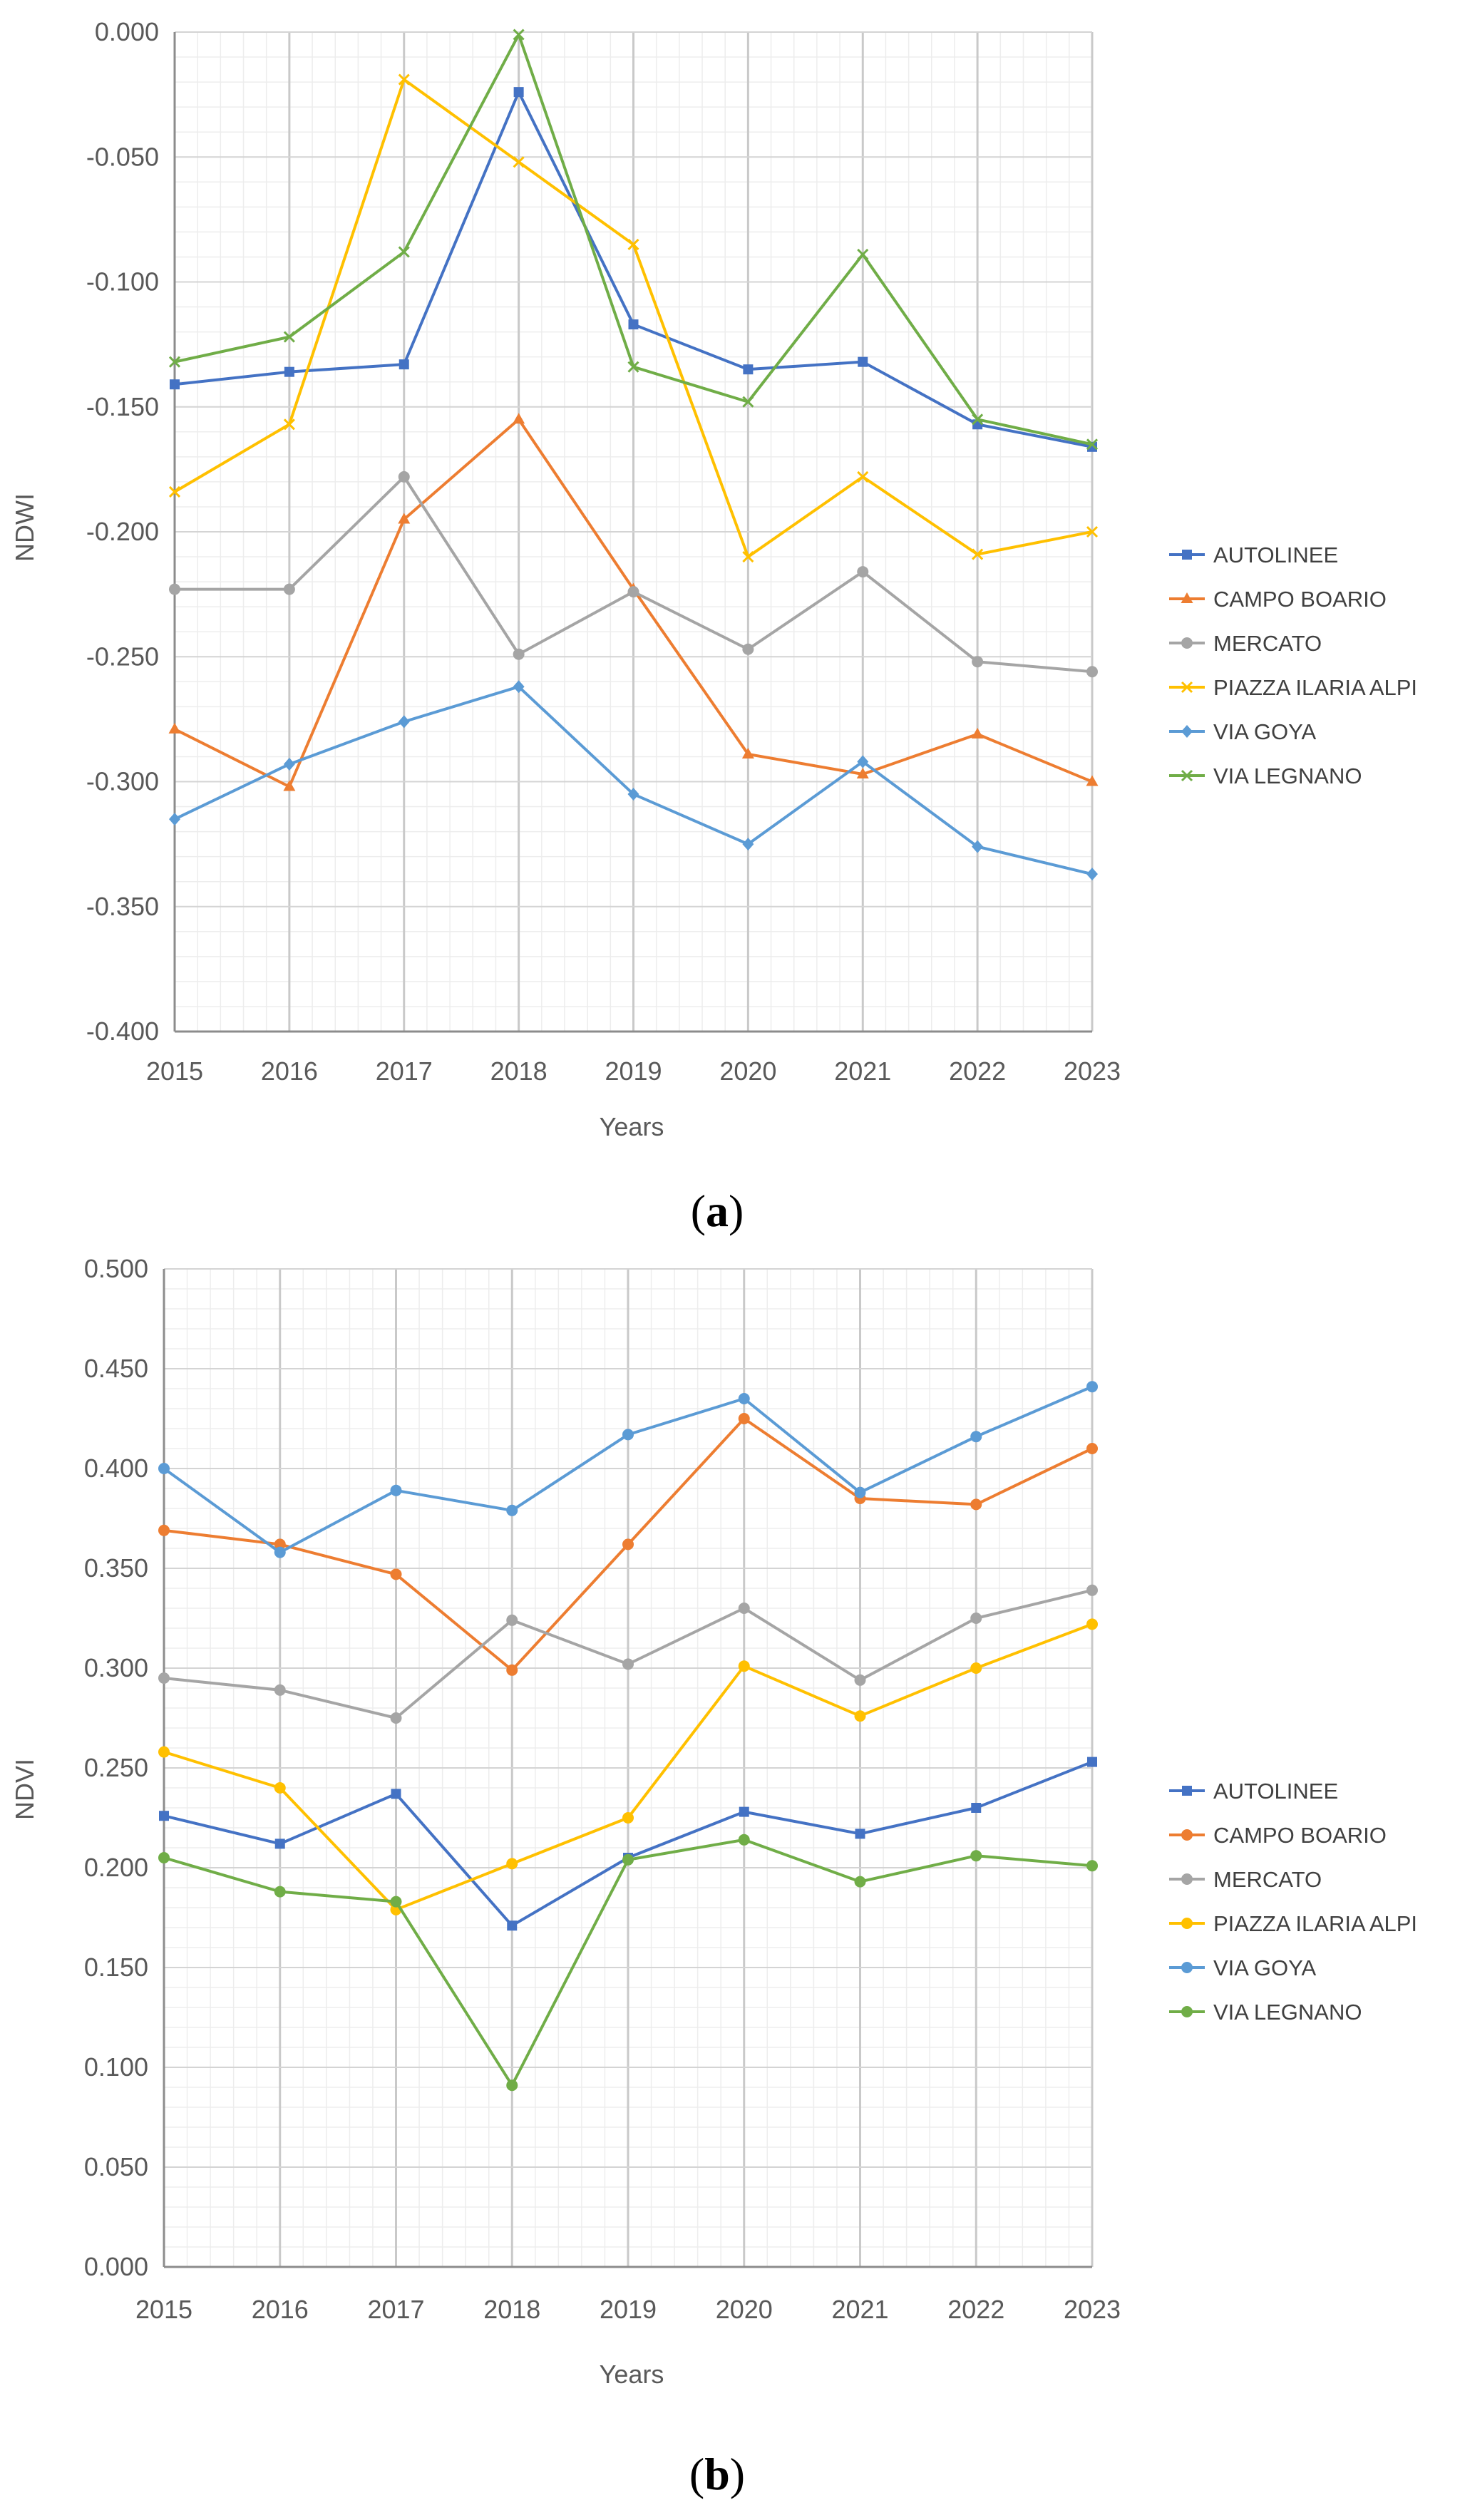 The width and height of the screenshot is (1460, 2520). Describe the element at coordinates (1287, 2012) in the screenshot. I see `legend-label-via-legnano-b: VIA LEGNANO` at that location.